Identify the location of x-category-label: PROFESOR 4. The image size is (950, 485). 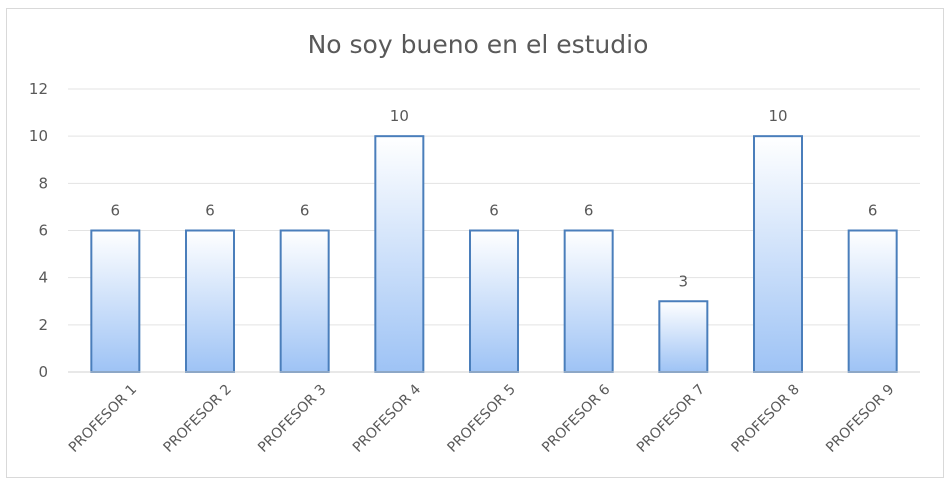
(387, 418).